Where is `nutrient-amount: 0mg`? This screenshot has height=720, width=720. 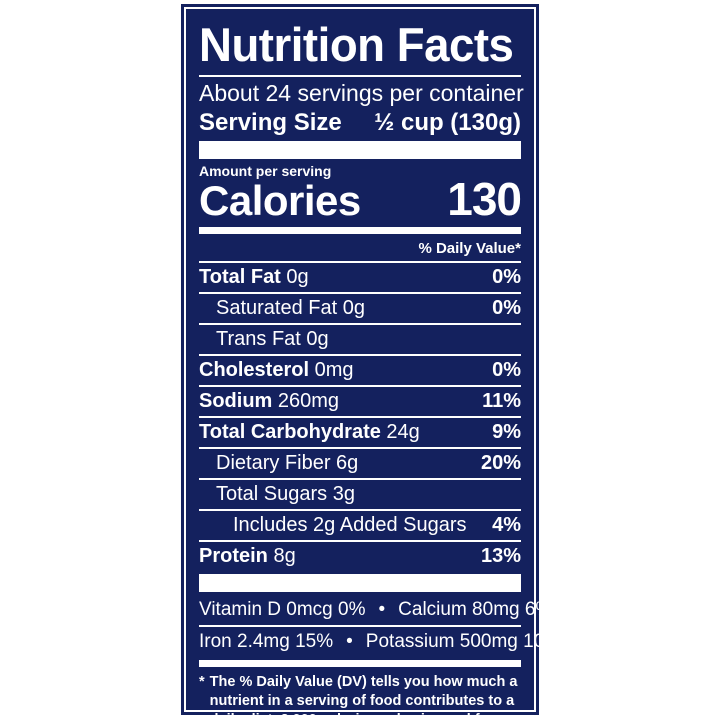 nutrient-amount: 0mg is located at coordinates (331, 370).